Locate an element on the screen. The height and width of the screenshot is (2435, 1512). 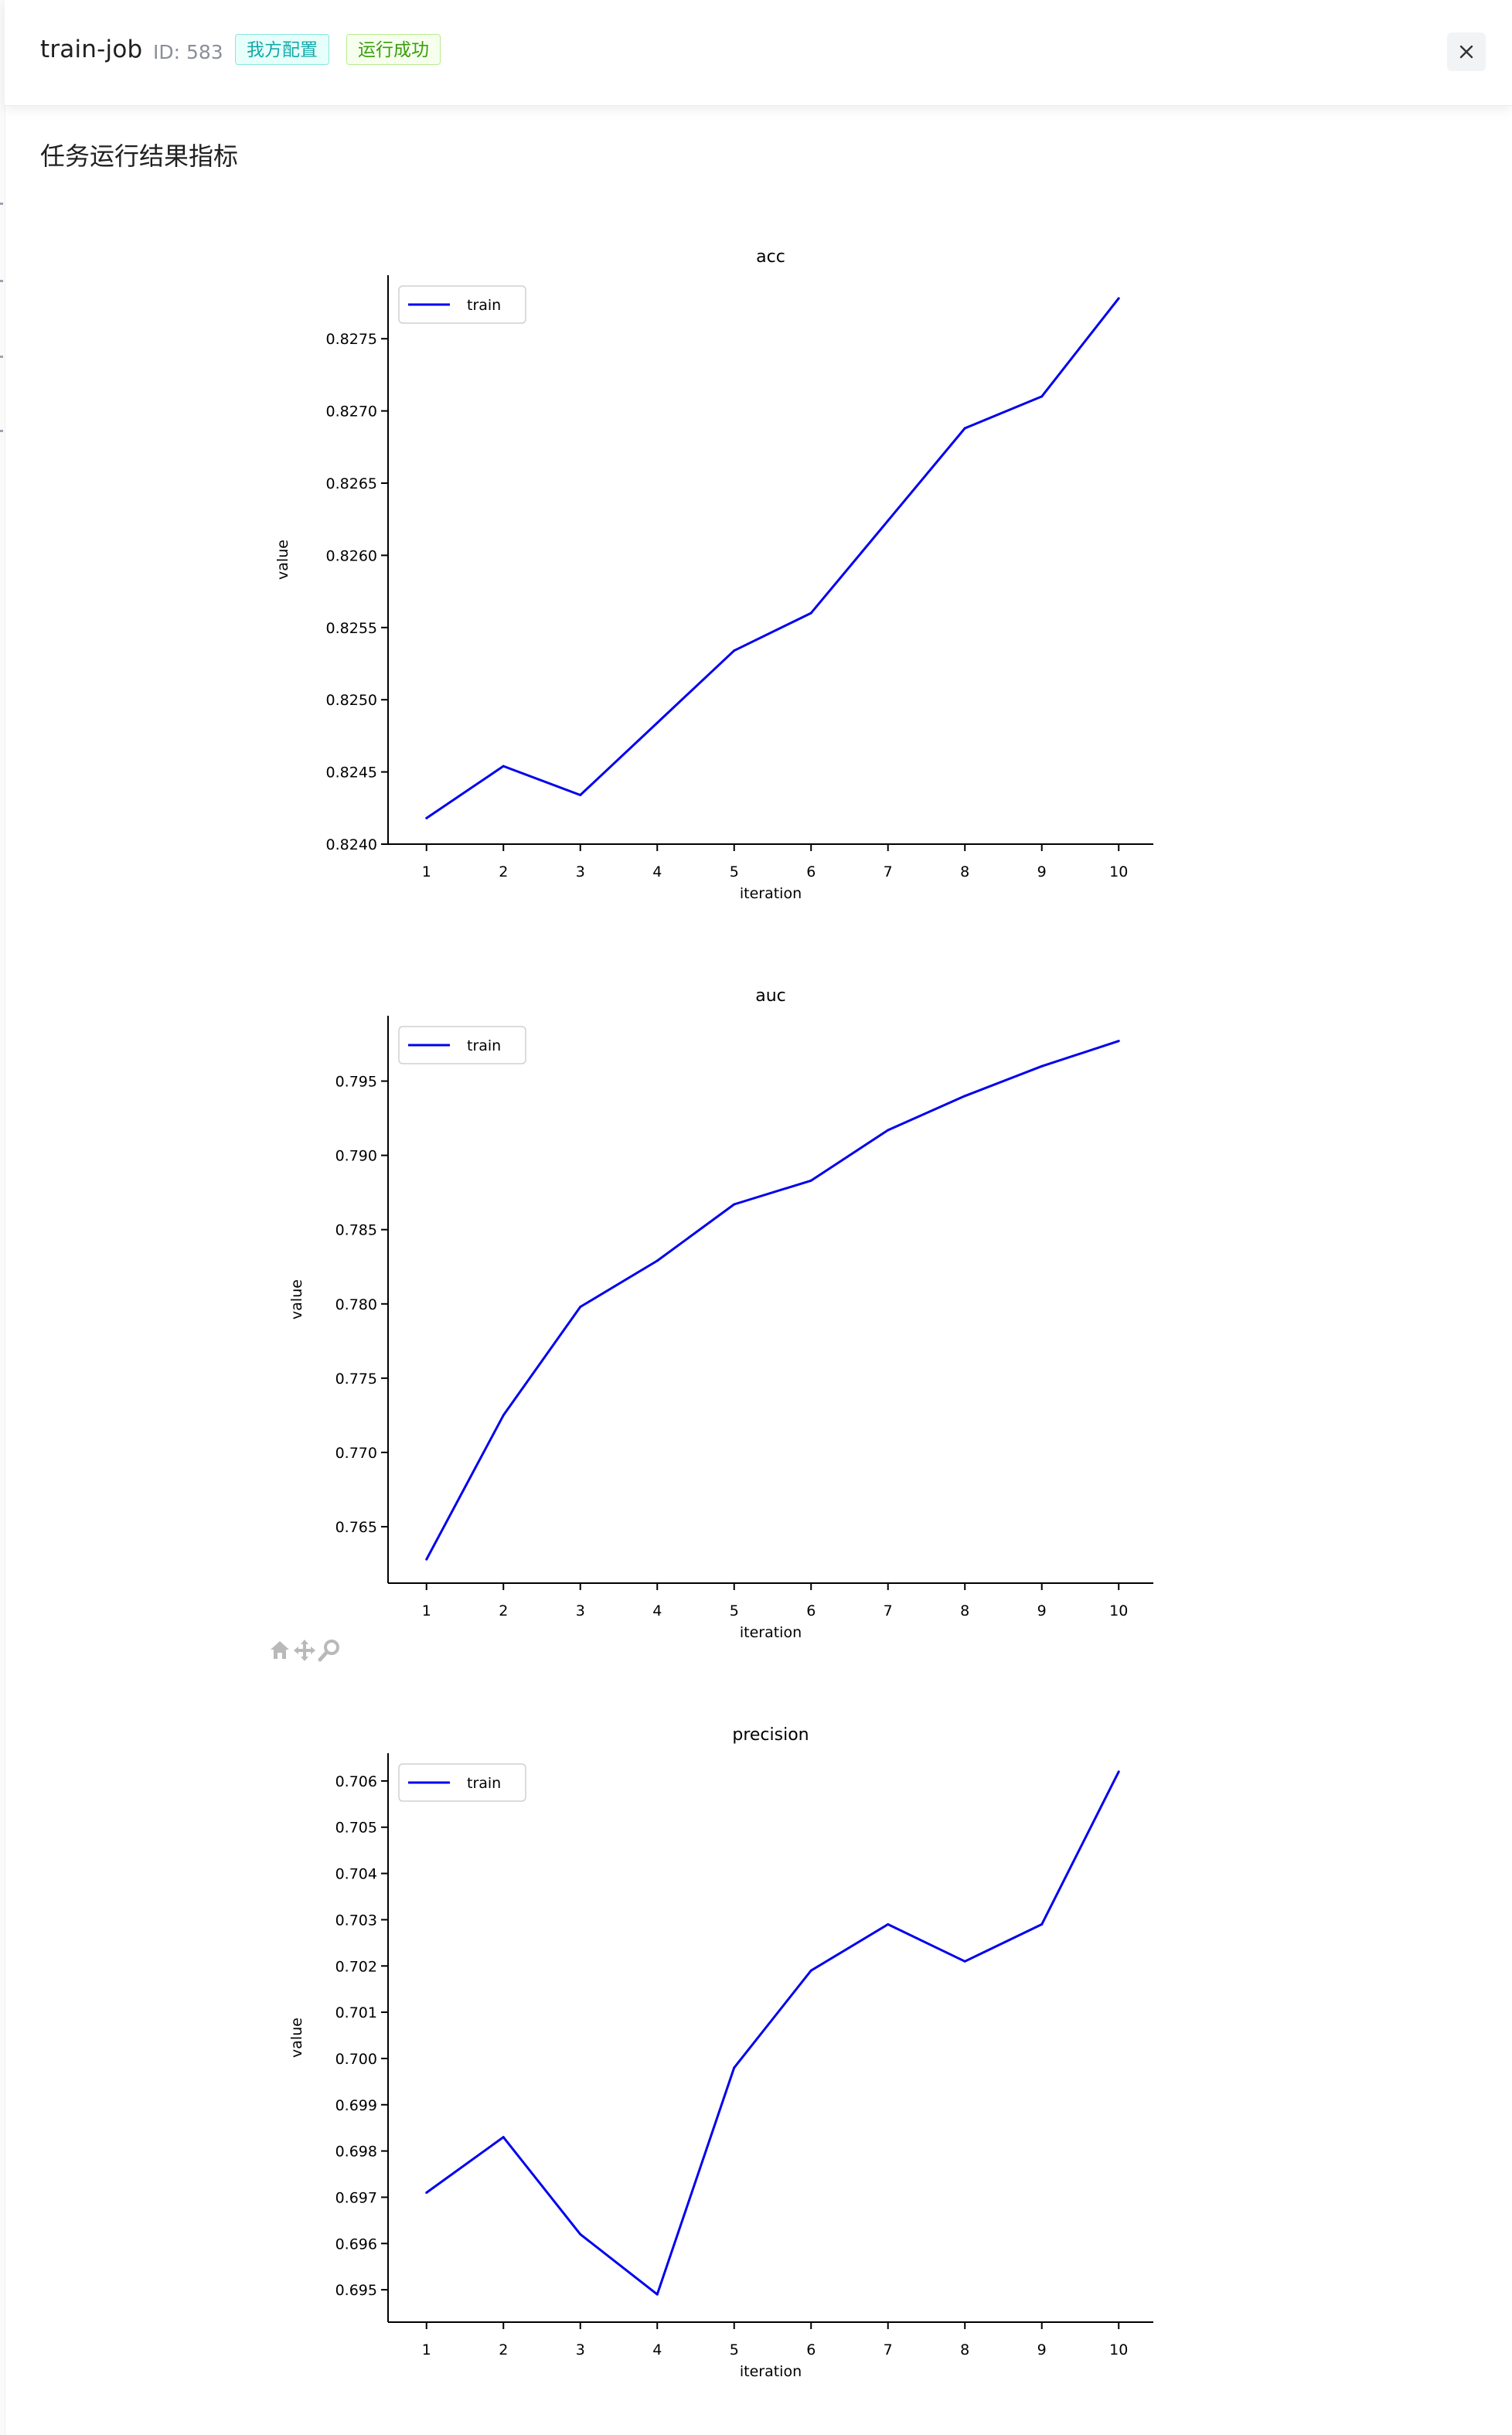
job-id: ID: 583 is located at coordinates (188, 52).